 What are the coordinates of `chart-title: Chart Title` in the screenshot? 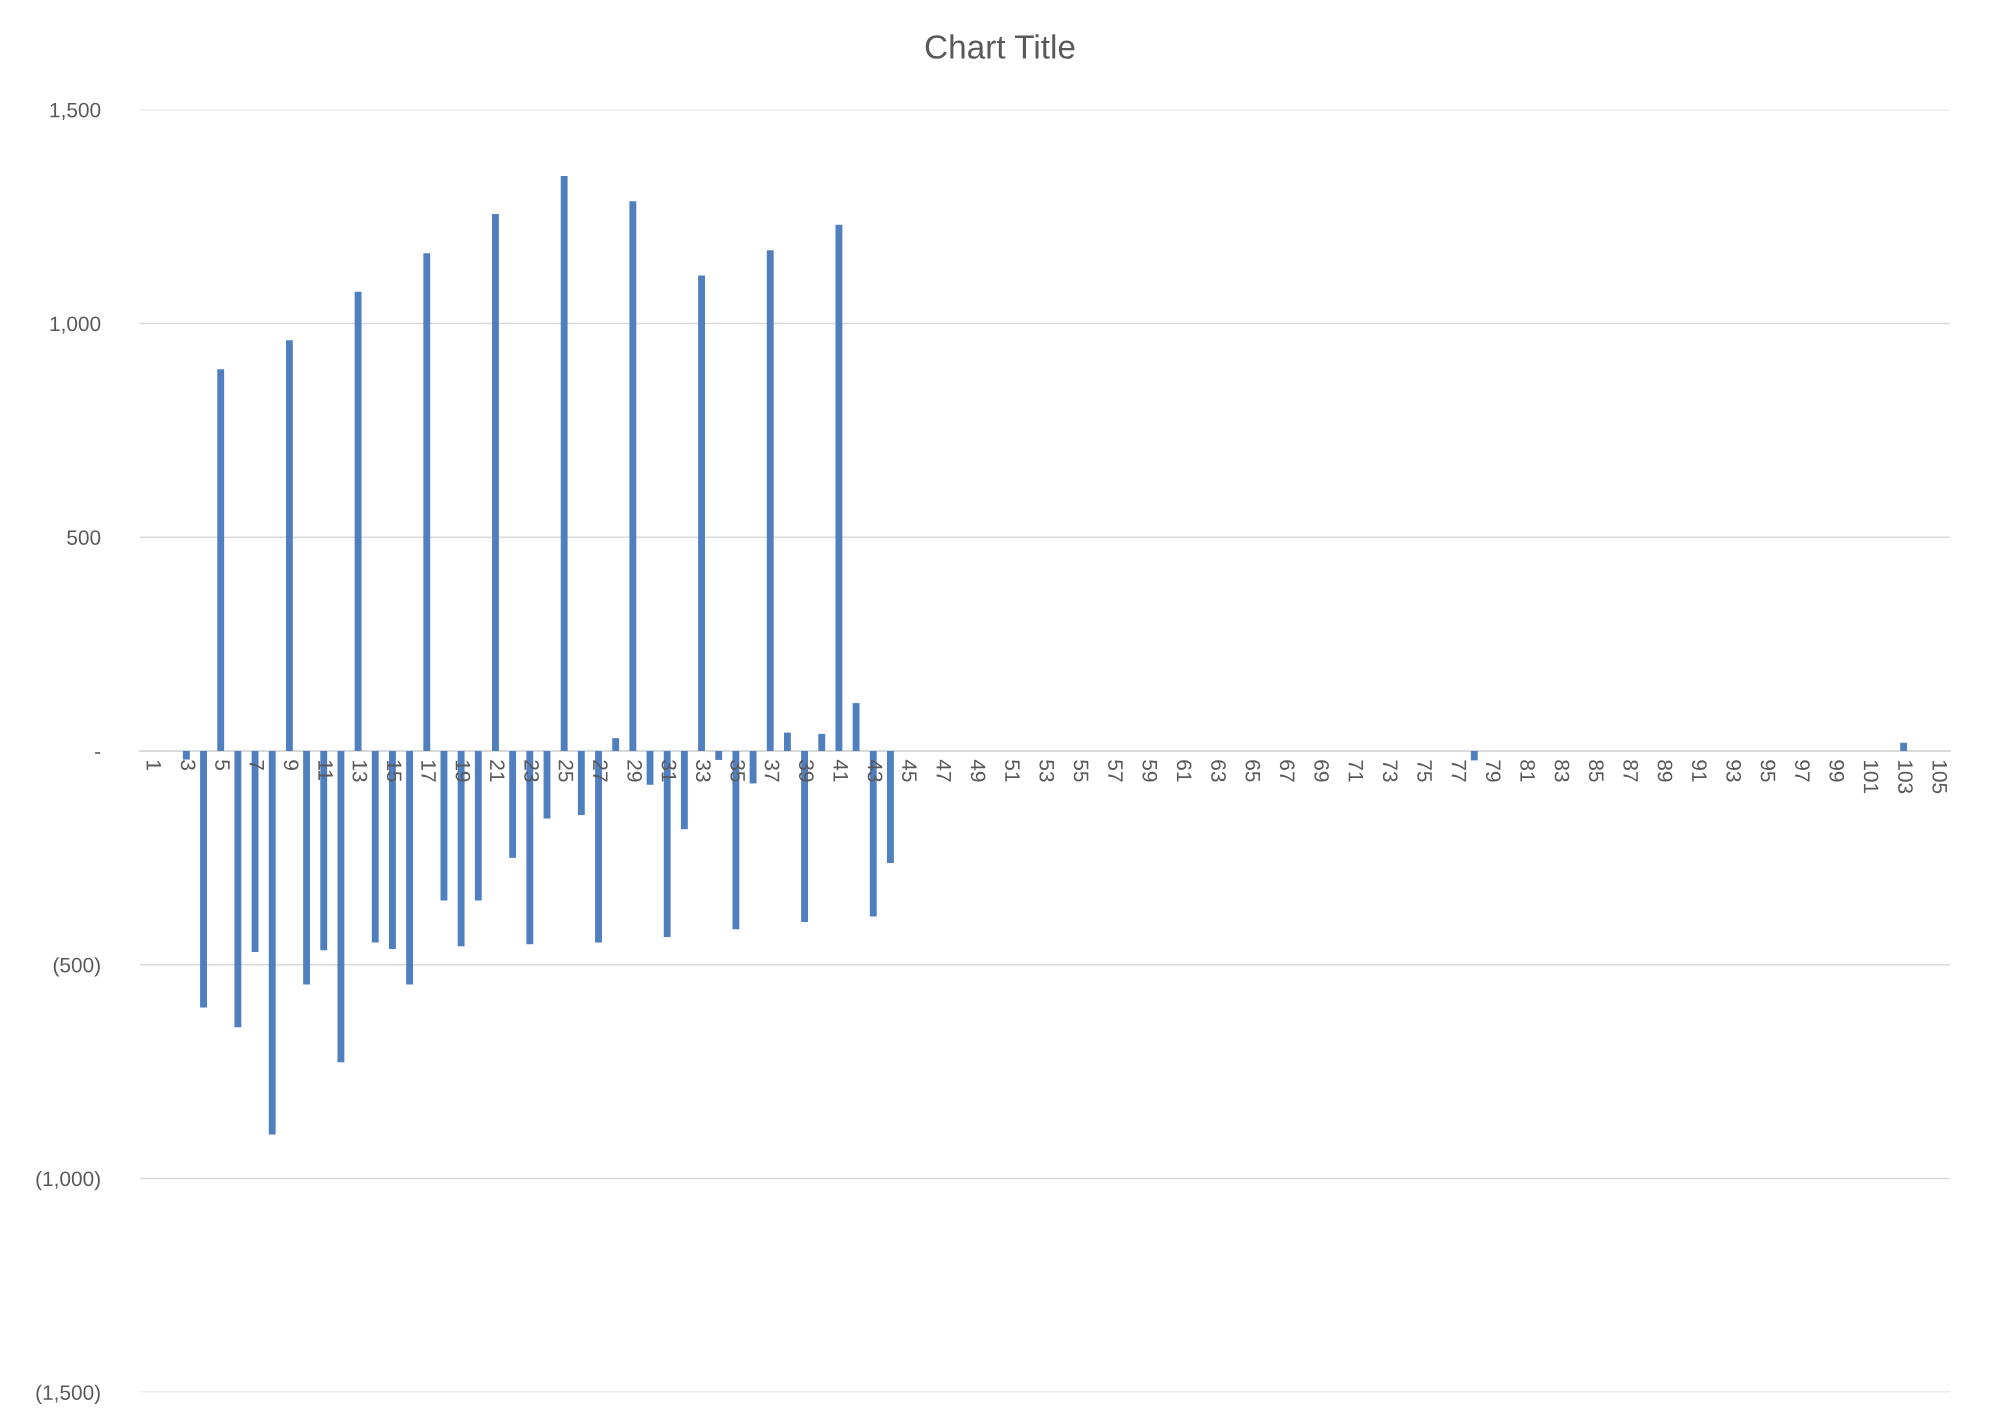 It's located at (1000, 46).